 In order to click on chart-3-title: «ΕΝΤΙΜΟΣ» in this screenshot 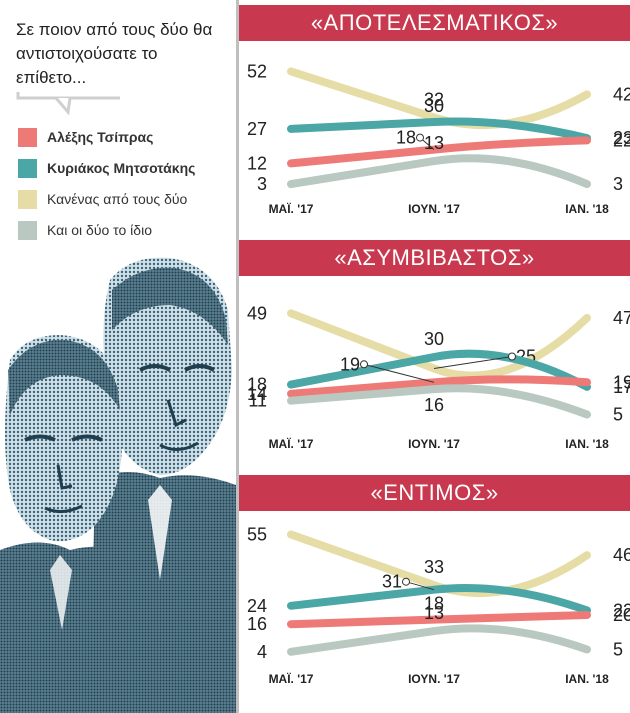, I will do `click(434, 493)`.